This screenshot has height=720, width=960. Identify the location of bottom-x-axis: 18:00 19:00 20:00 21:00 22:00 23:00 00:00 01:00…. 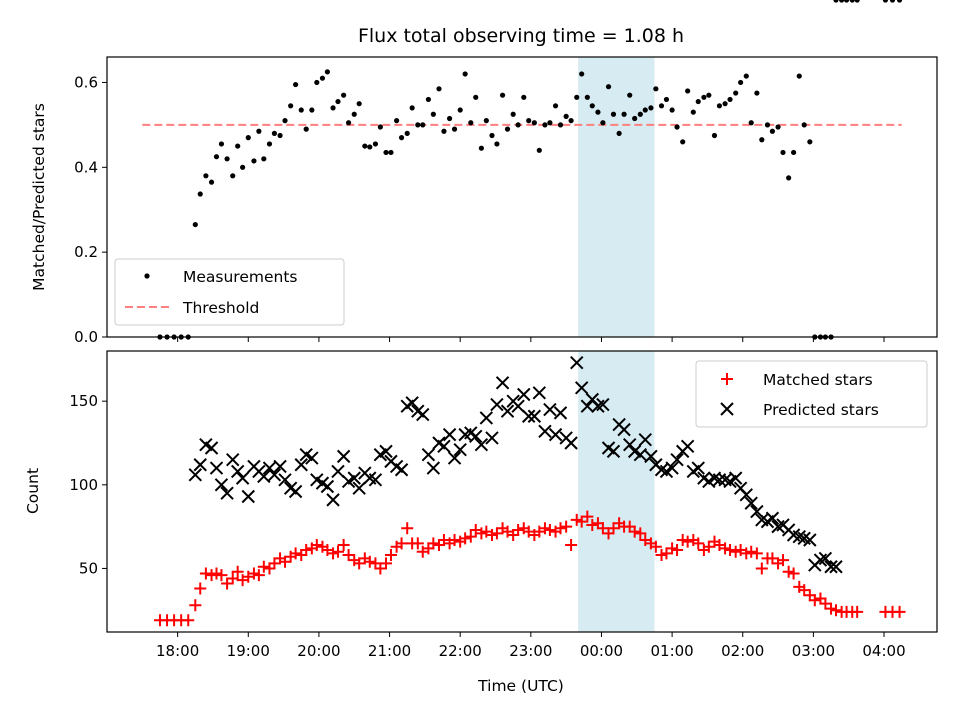
(531, 646).